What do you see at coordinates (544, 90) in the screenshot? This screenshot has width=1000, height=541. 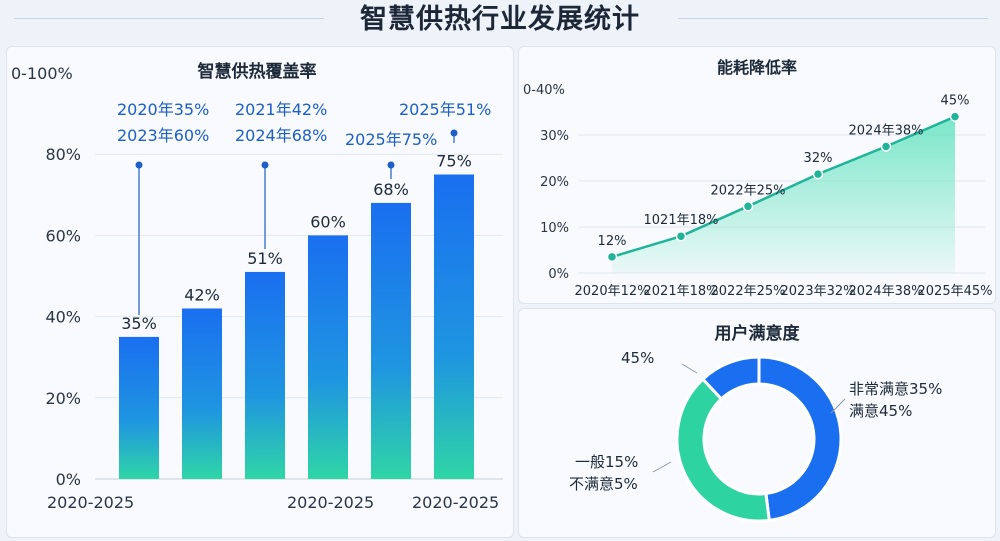 I see `energy-y-range: 0-40%` at bounding box center [544, 90].